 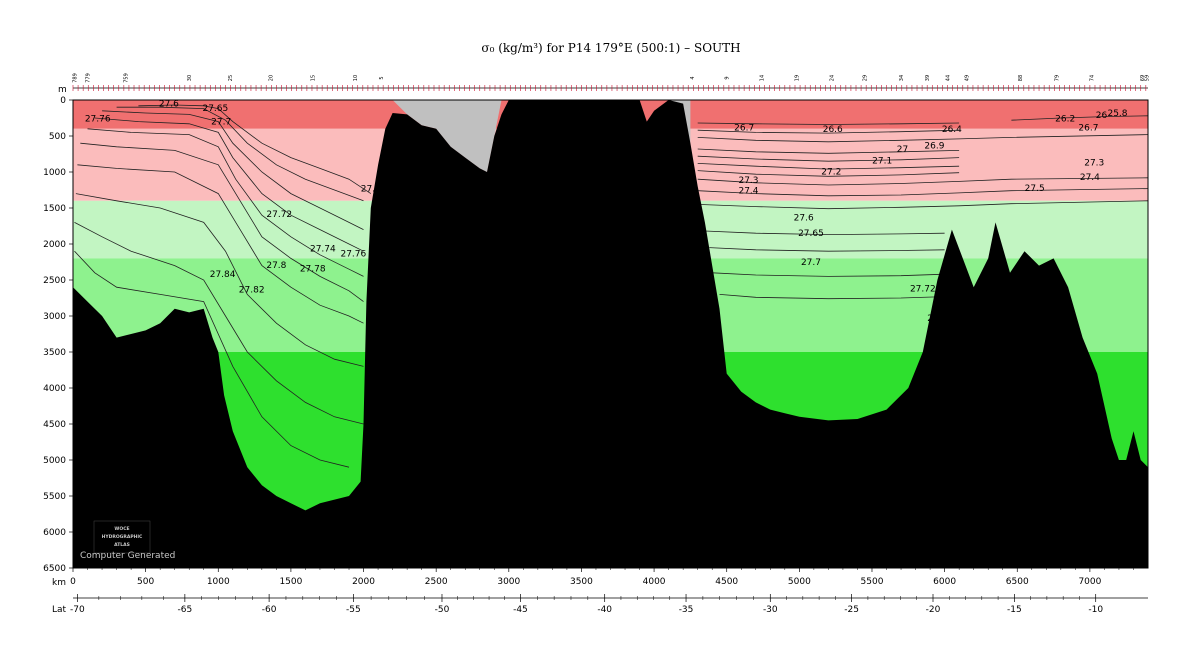 What do you see at coordinates (356, 78) in the screenshot?
I see `station-number-label: 10` at bounding box center [356, 78].